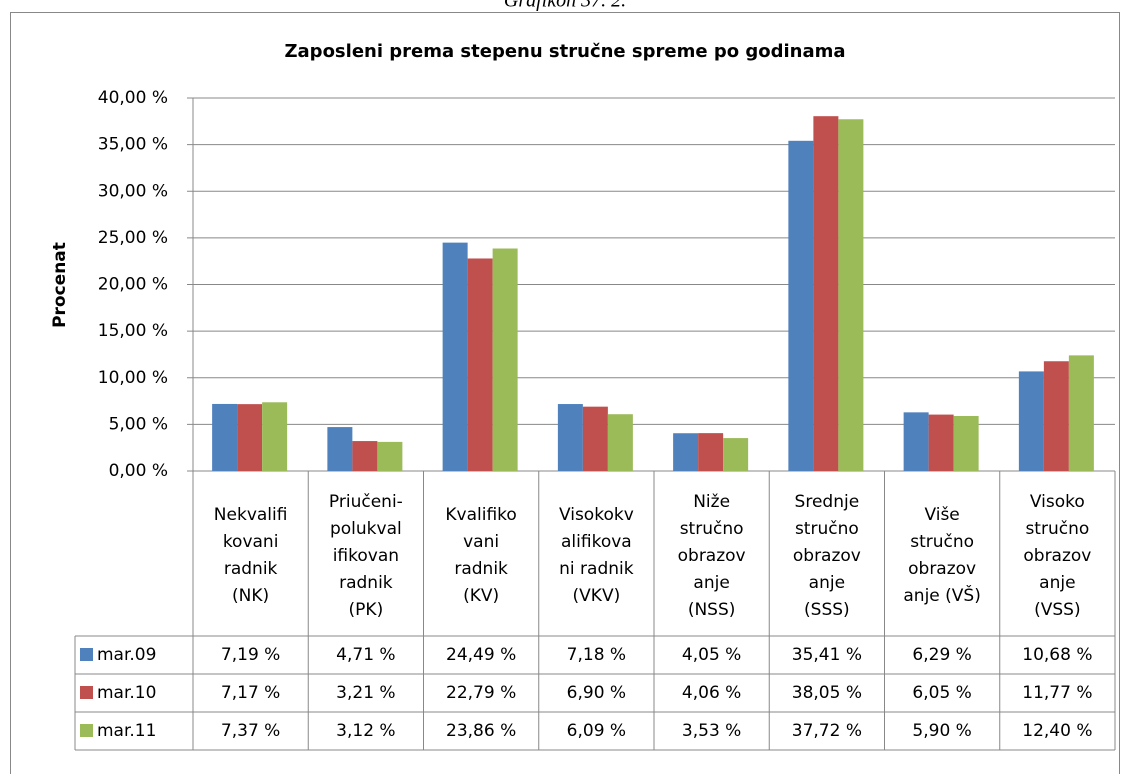 Image resolution: width=1130 pixels, height=774 pixels. Describe the element at coordinates (133, 238) in the screenshot. I see `y-tick-label: 25,00 %` at that location.